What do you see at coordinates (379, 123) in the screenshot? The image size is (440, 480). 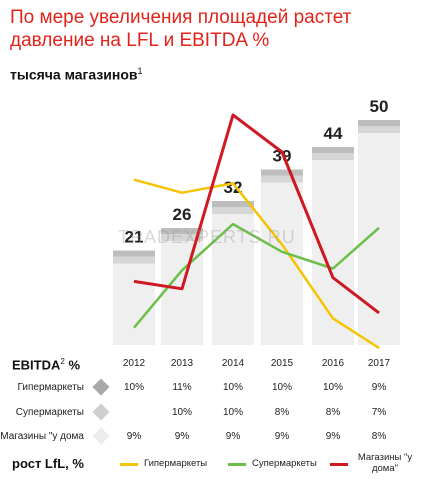 I see `bar-top-segment-2017` at bounding box center [379, 123].